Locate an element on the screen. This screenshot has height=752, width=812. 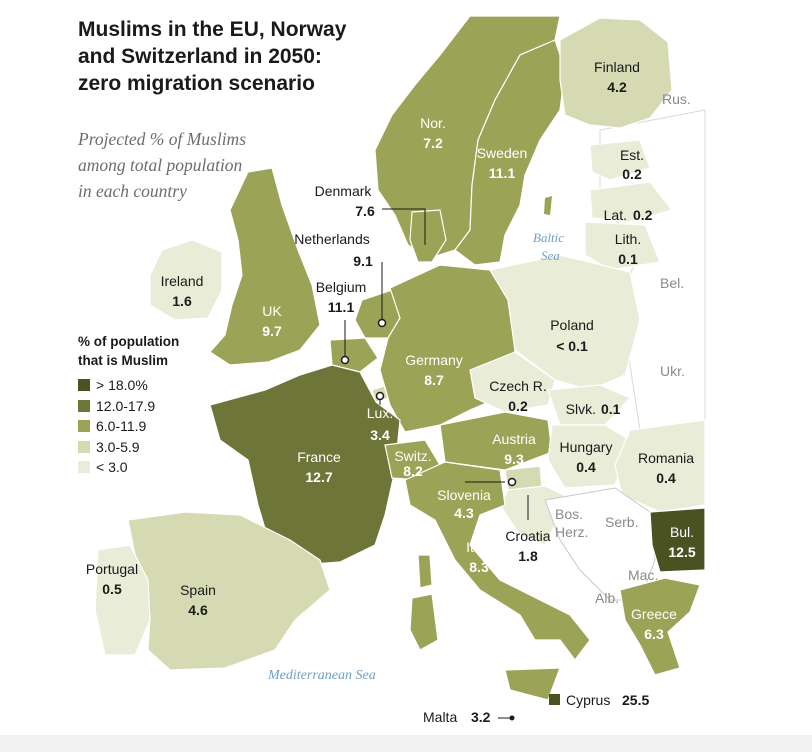
country-value-hungary: 0.4 is located at coordinates (586, 467).